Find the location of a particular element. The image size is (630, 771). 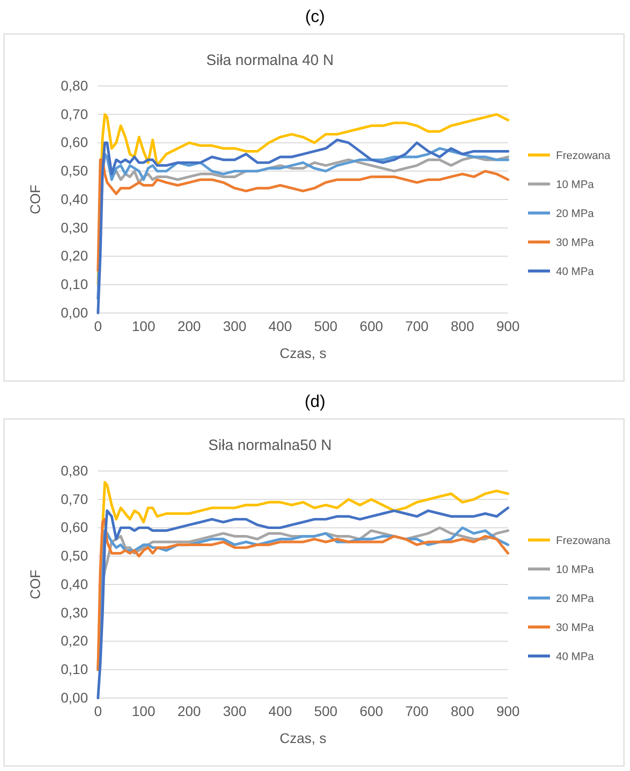

line-series is located at coordinates (303, 215).